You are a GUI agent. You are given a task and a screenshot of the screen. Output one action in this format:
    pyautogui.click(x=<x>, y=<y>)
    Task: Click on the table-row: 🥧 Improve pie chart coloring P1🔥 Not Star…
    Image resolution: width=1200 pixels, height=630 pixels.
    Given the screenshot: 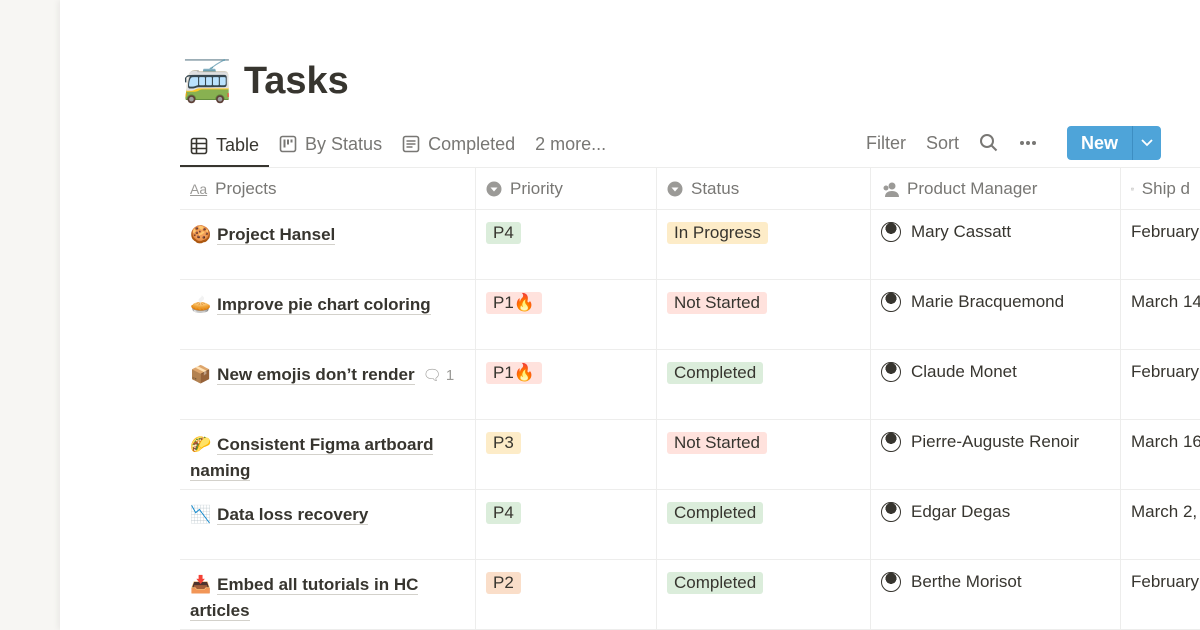 What is the action you would take?
    pyautogui.click(x=690, y=315)
    